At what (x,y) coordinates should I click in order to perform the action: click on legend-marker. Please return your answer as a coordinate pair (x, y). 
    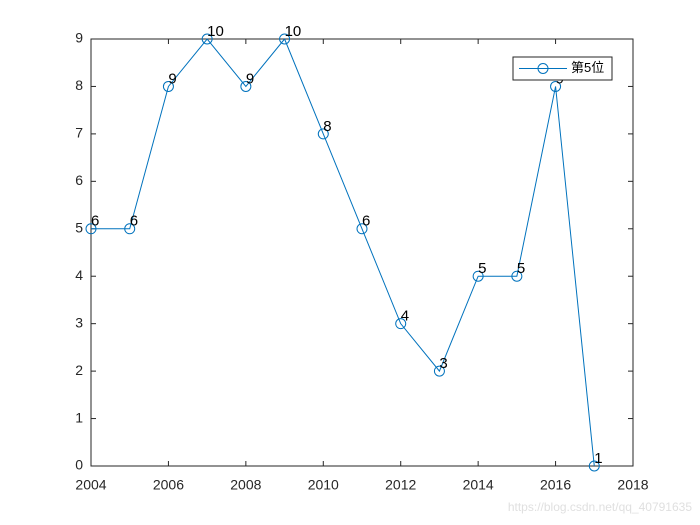
    Looking at the image, I should click on (543, 68).